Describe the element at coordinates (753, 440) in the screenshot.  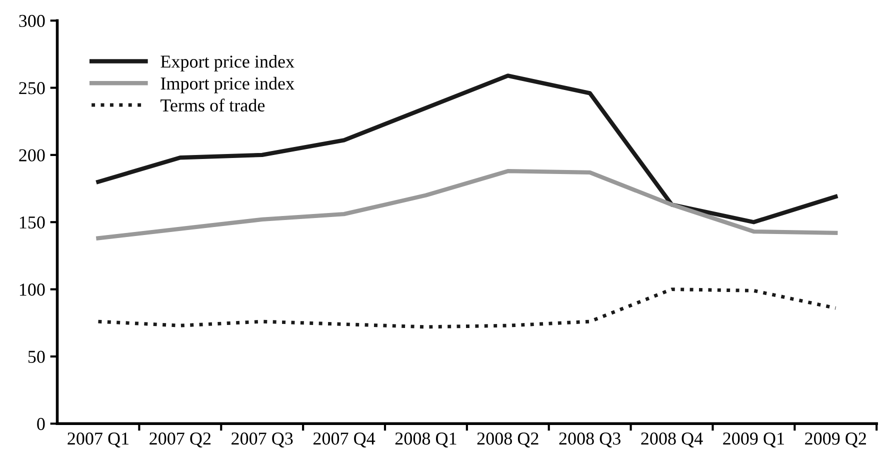
I see `x-tick-label: 2009 Q1` at that location.